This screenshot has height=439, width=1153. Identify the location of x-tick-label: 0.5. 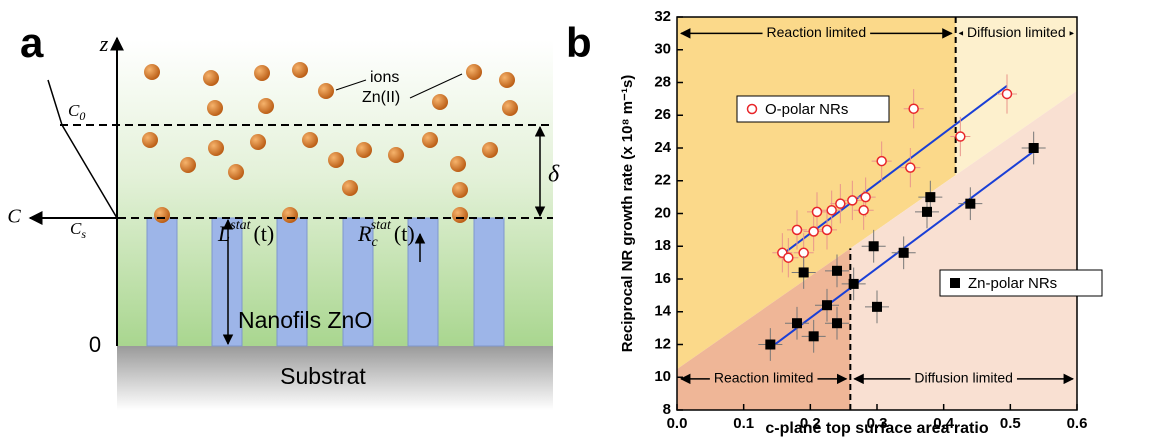
(1010, 423).